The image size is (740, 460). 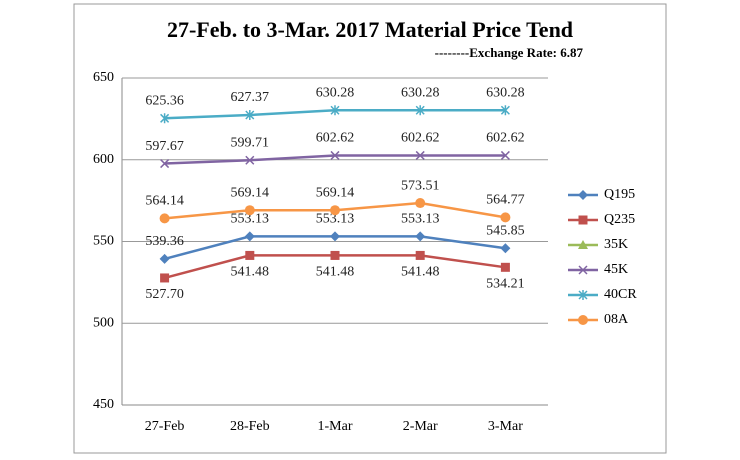 What do you see at coordinates (250, 426) in the screenshot?
I see `x-tick-label: 28-Feb` at bounding box center [250, 426].